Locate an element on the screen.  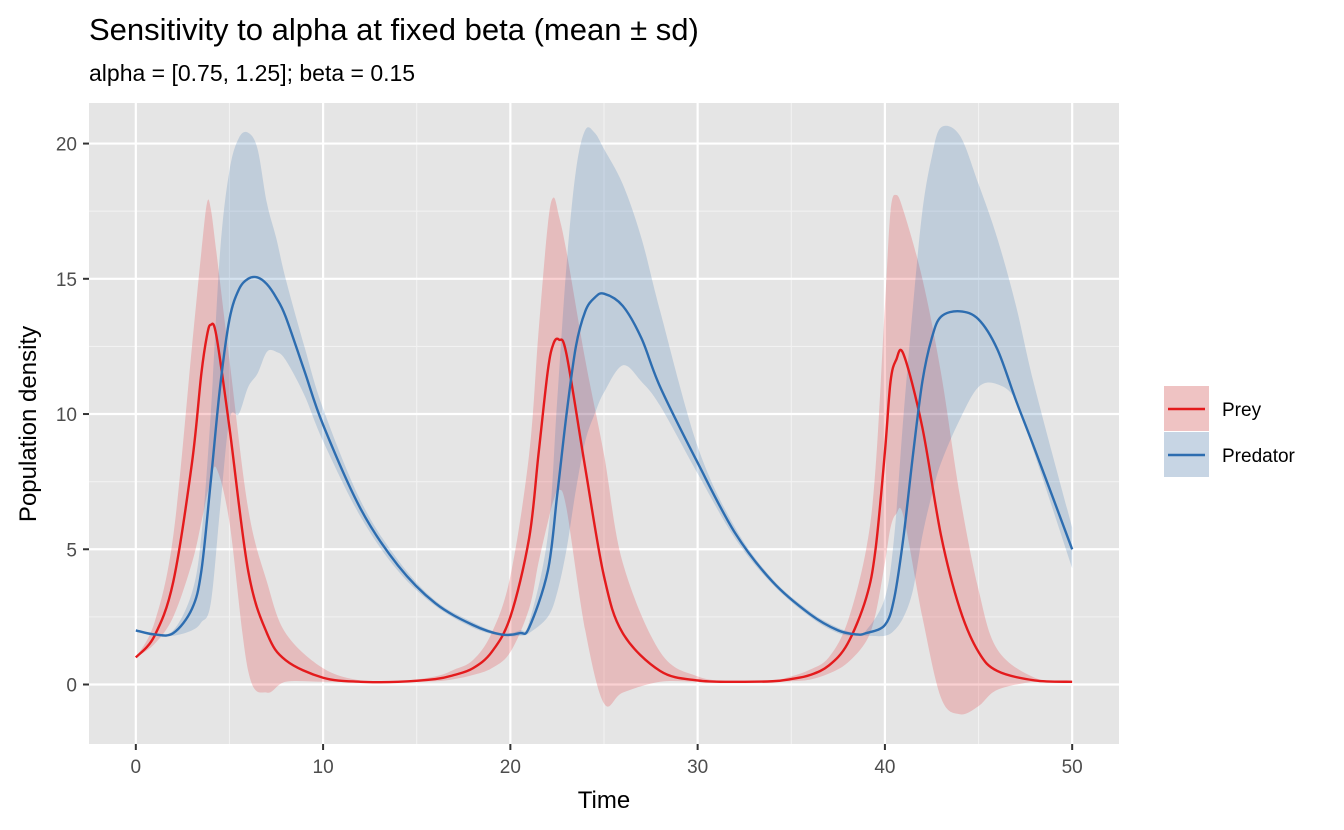
x-tick-label: 50 is located at coordinates (1072, 767).